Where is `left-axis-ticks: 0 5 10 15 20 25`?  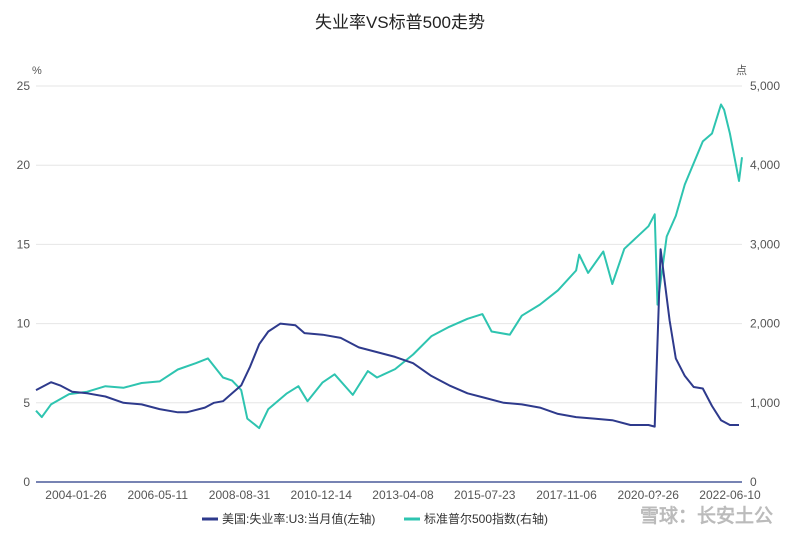
left-axis-ticks: 0 5 10 15 20 25 is located at coordinates (24, 284).